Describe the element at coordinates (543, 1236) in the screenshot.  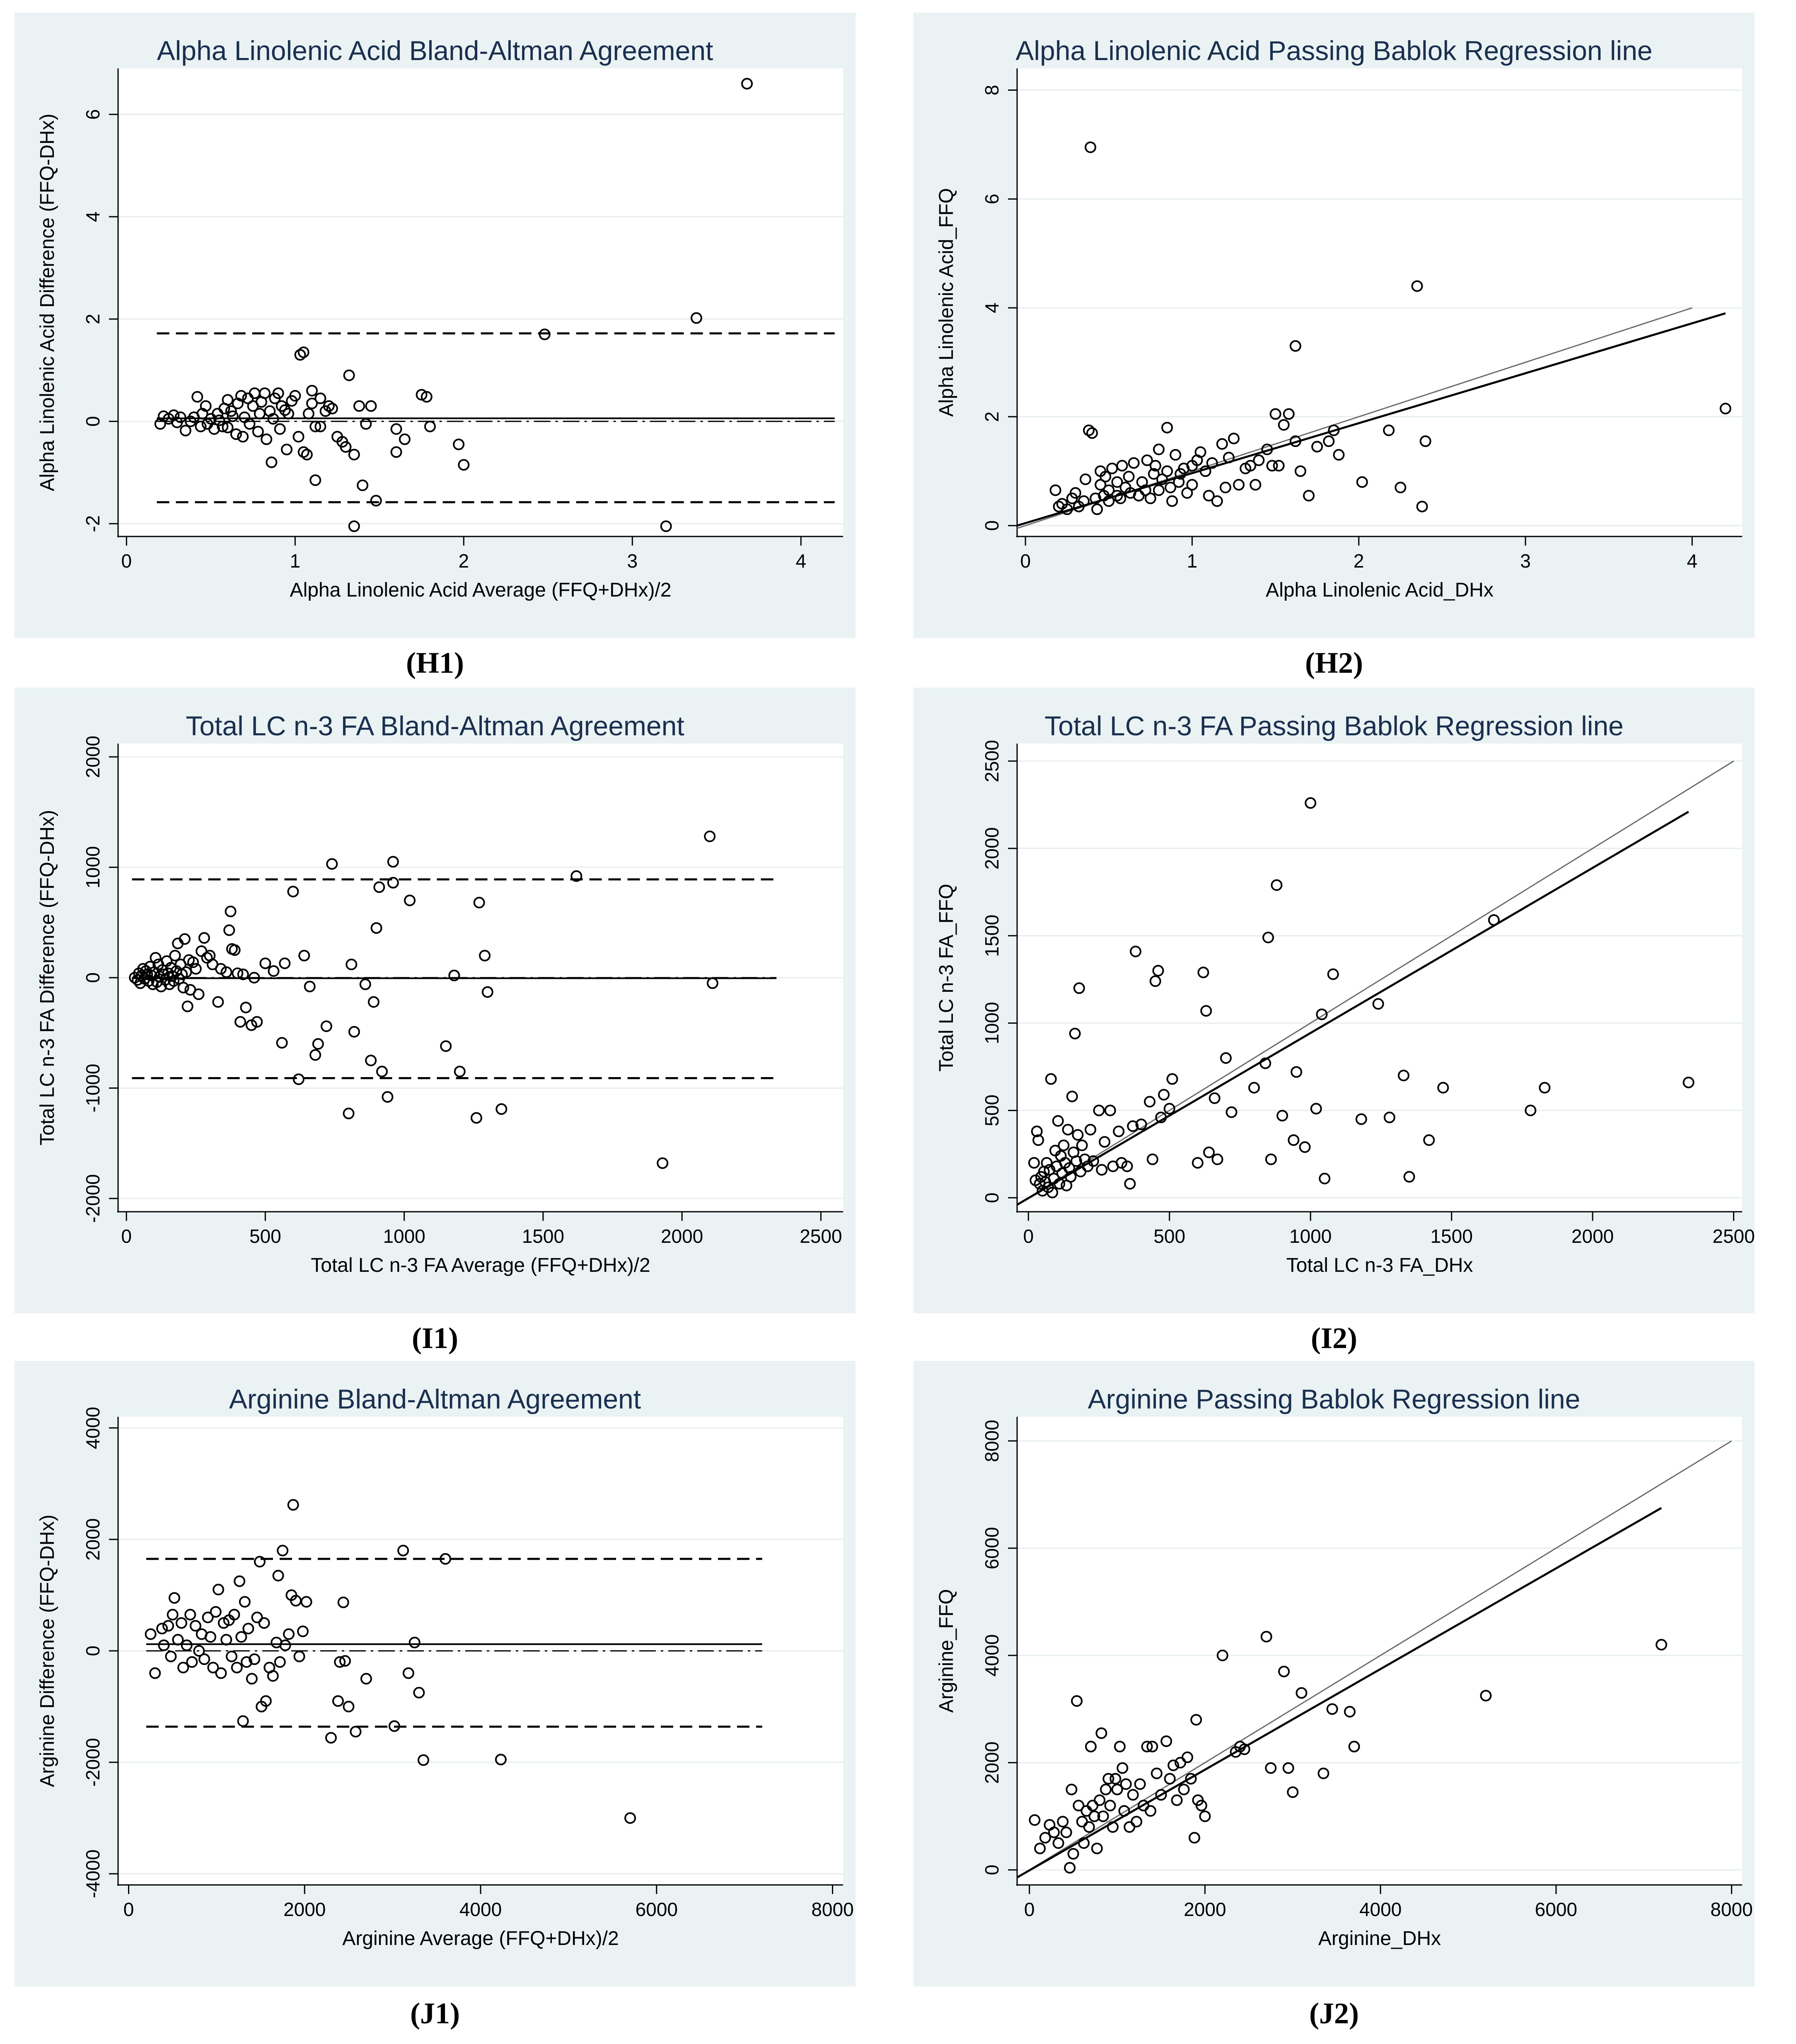
I see `x-tick-label: 1500` at that location.